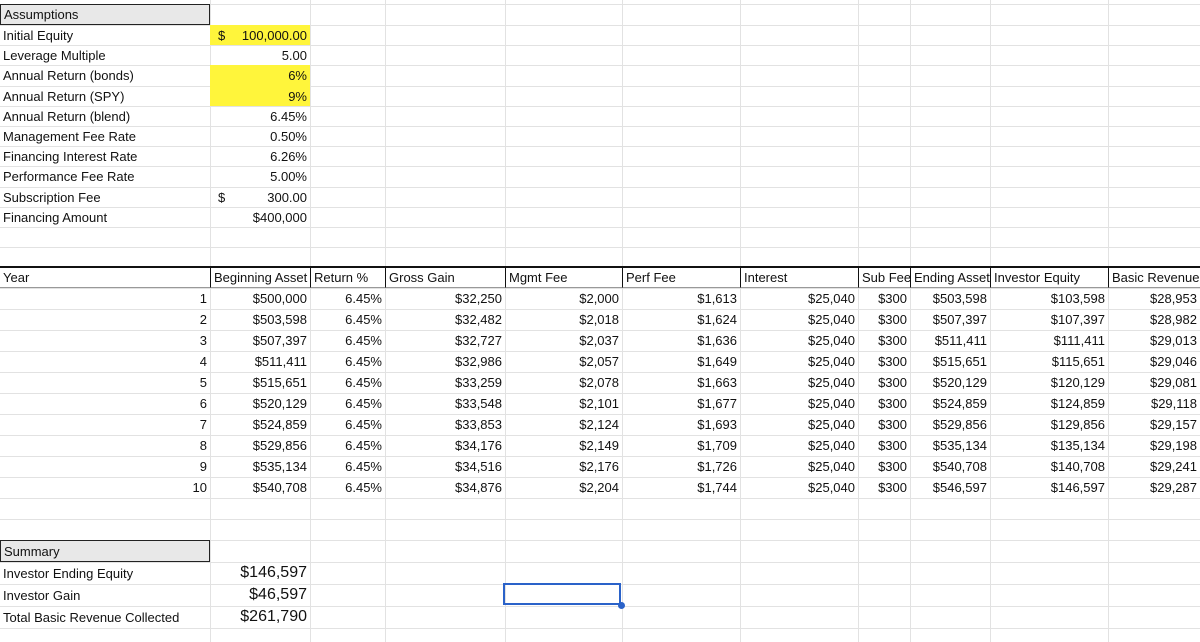 The width and height of the screenshot is (1200, 642). Describe the element at coordinates (1049, 277) in the screenshot. I see `column-header: Investor Equity` at that location.